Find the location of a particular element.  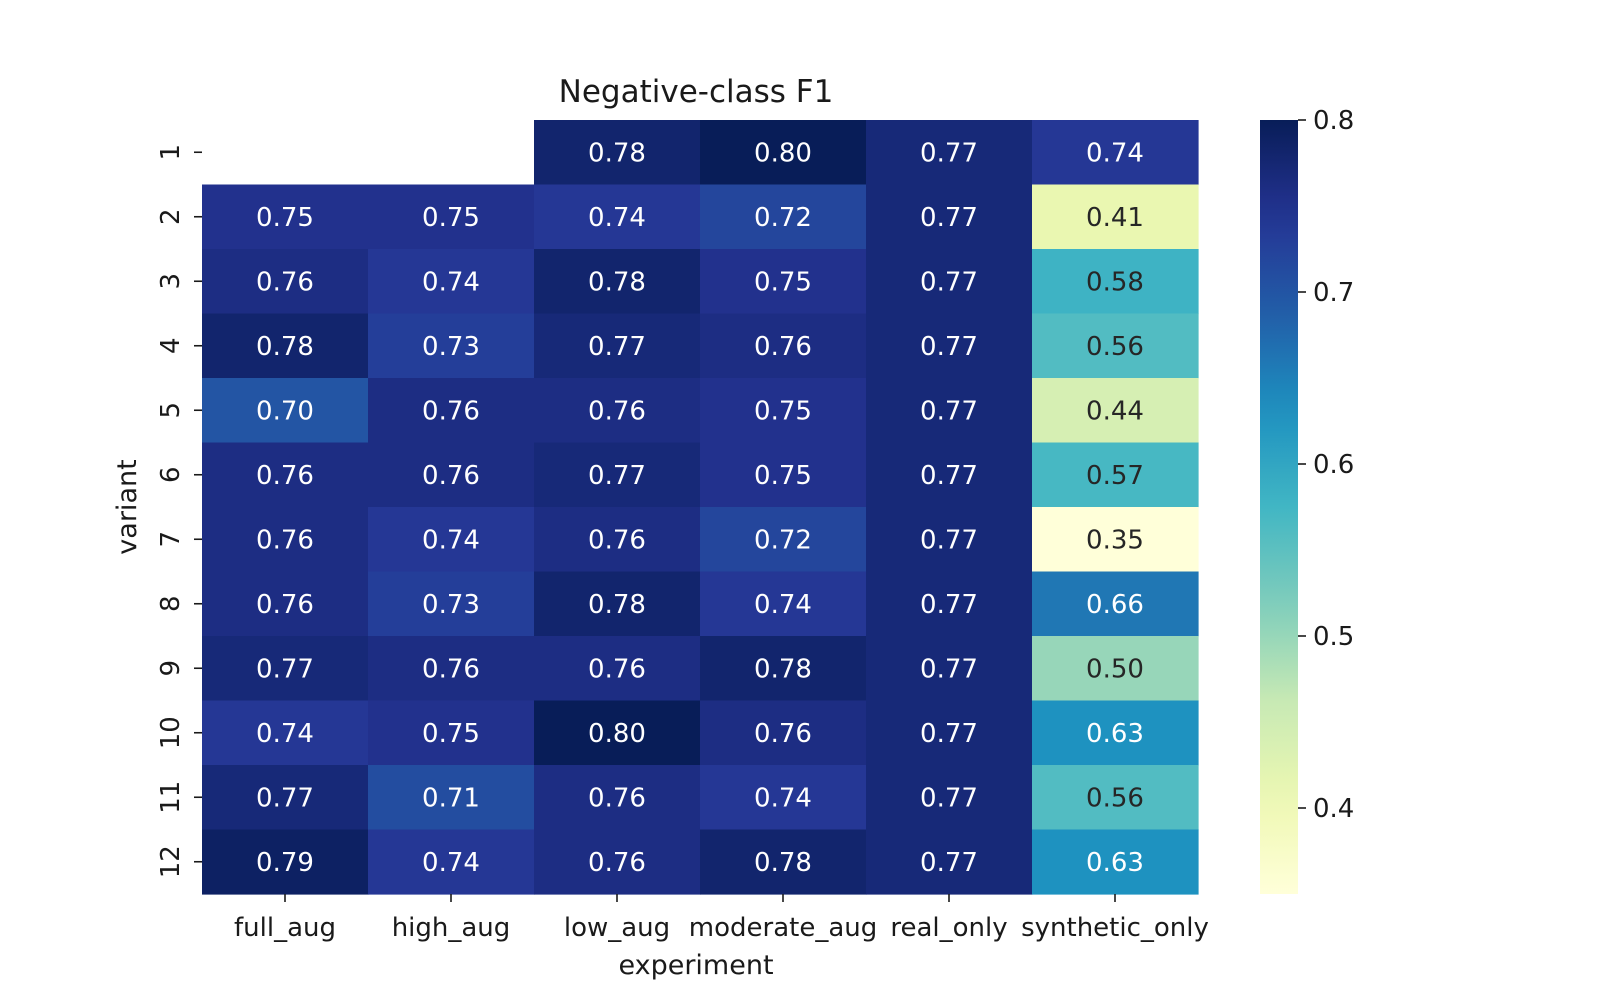

x-tick-label: synthetic_only is located at coordinates (1115, 928).